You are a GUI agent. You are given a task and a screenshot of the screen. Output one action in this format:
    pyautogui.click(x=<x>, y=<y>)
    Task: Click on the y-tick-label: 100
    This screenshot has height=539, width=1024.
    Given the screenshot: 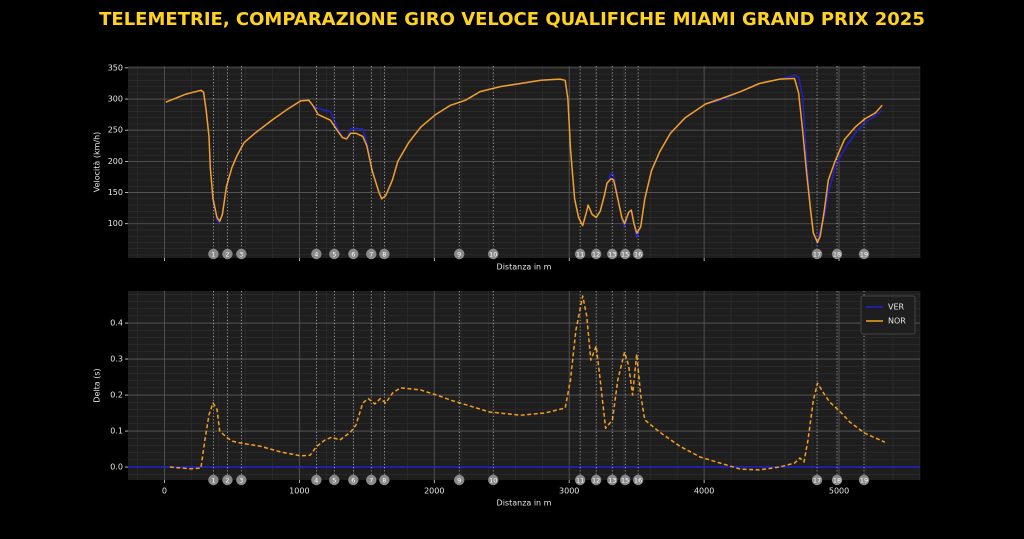 What is the action you would take?
    pyautogui.click(x=115, y=223)
    